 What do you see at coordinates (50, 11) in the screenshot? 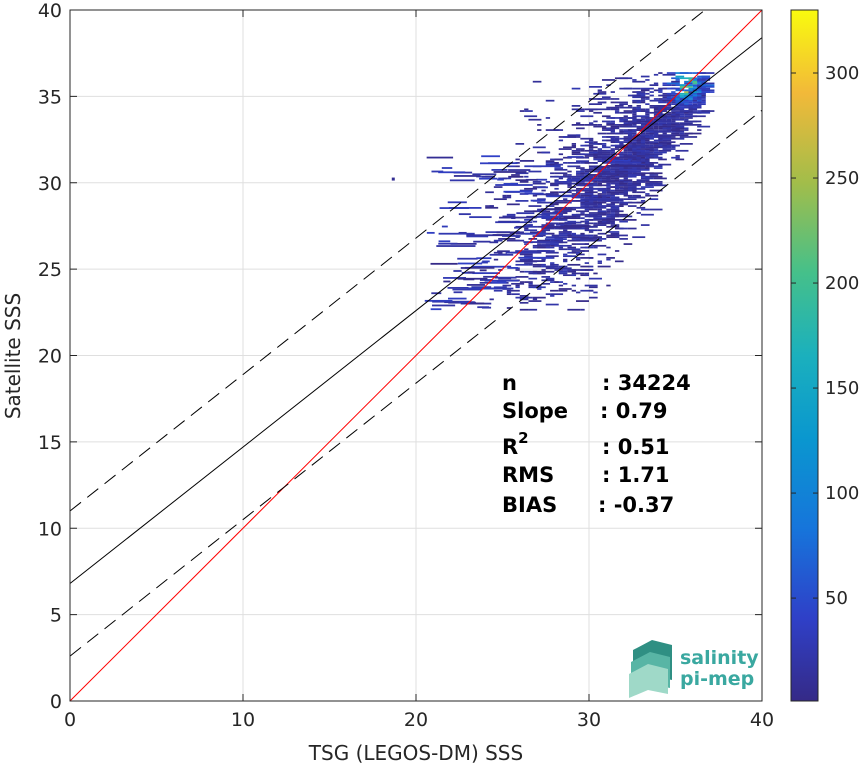
I see `y-tick-label: 40` at bounding box center [50, 11].